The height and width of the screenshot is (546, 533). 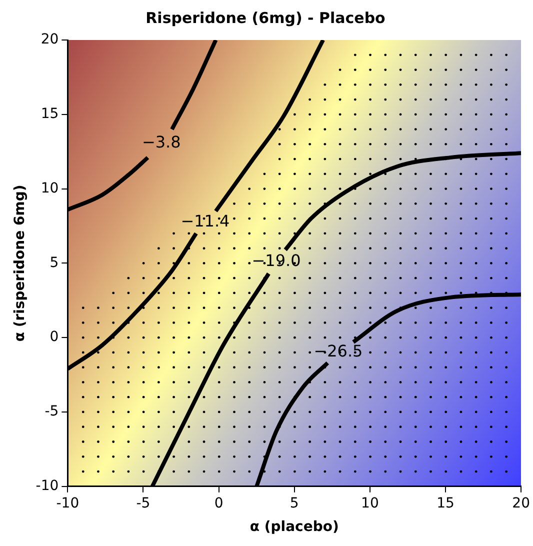 What do you see at coordinates (47, 486) in the screenshot?
I see `y-tick-label: -10` at bounding box center [47, 486].